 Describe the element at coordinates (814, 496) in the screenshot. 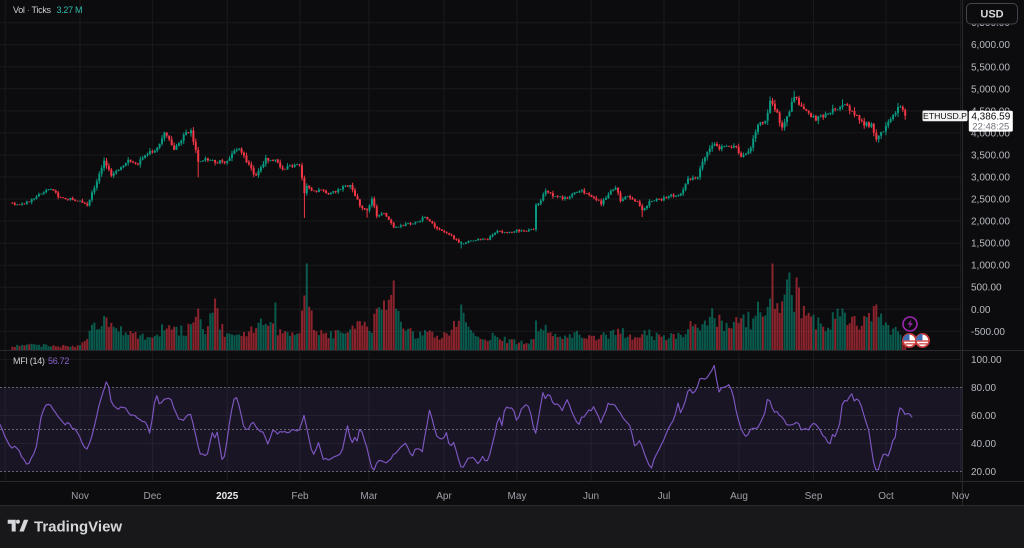

I see `svg-text: Sep` at that location.